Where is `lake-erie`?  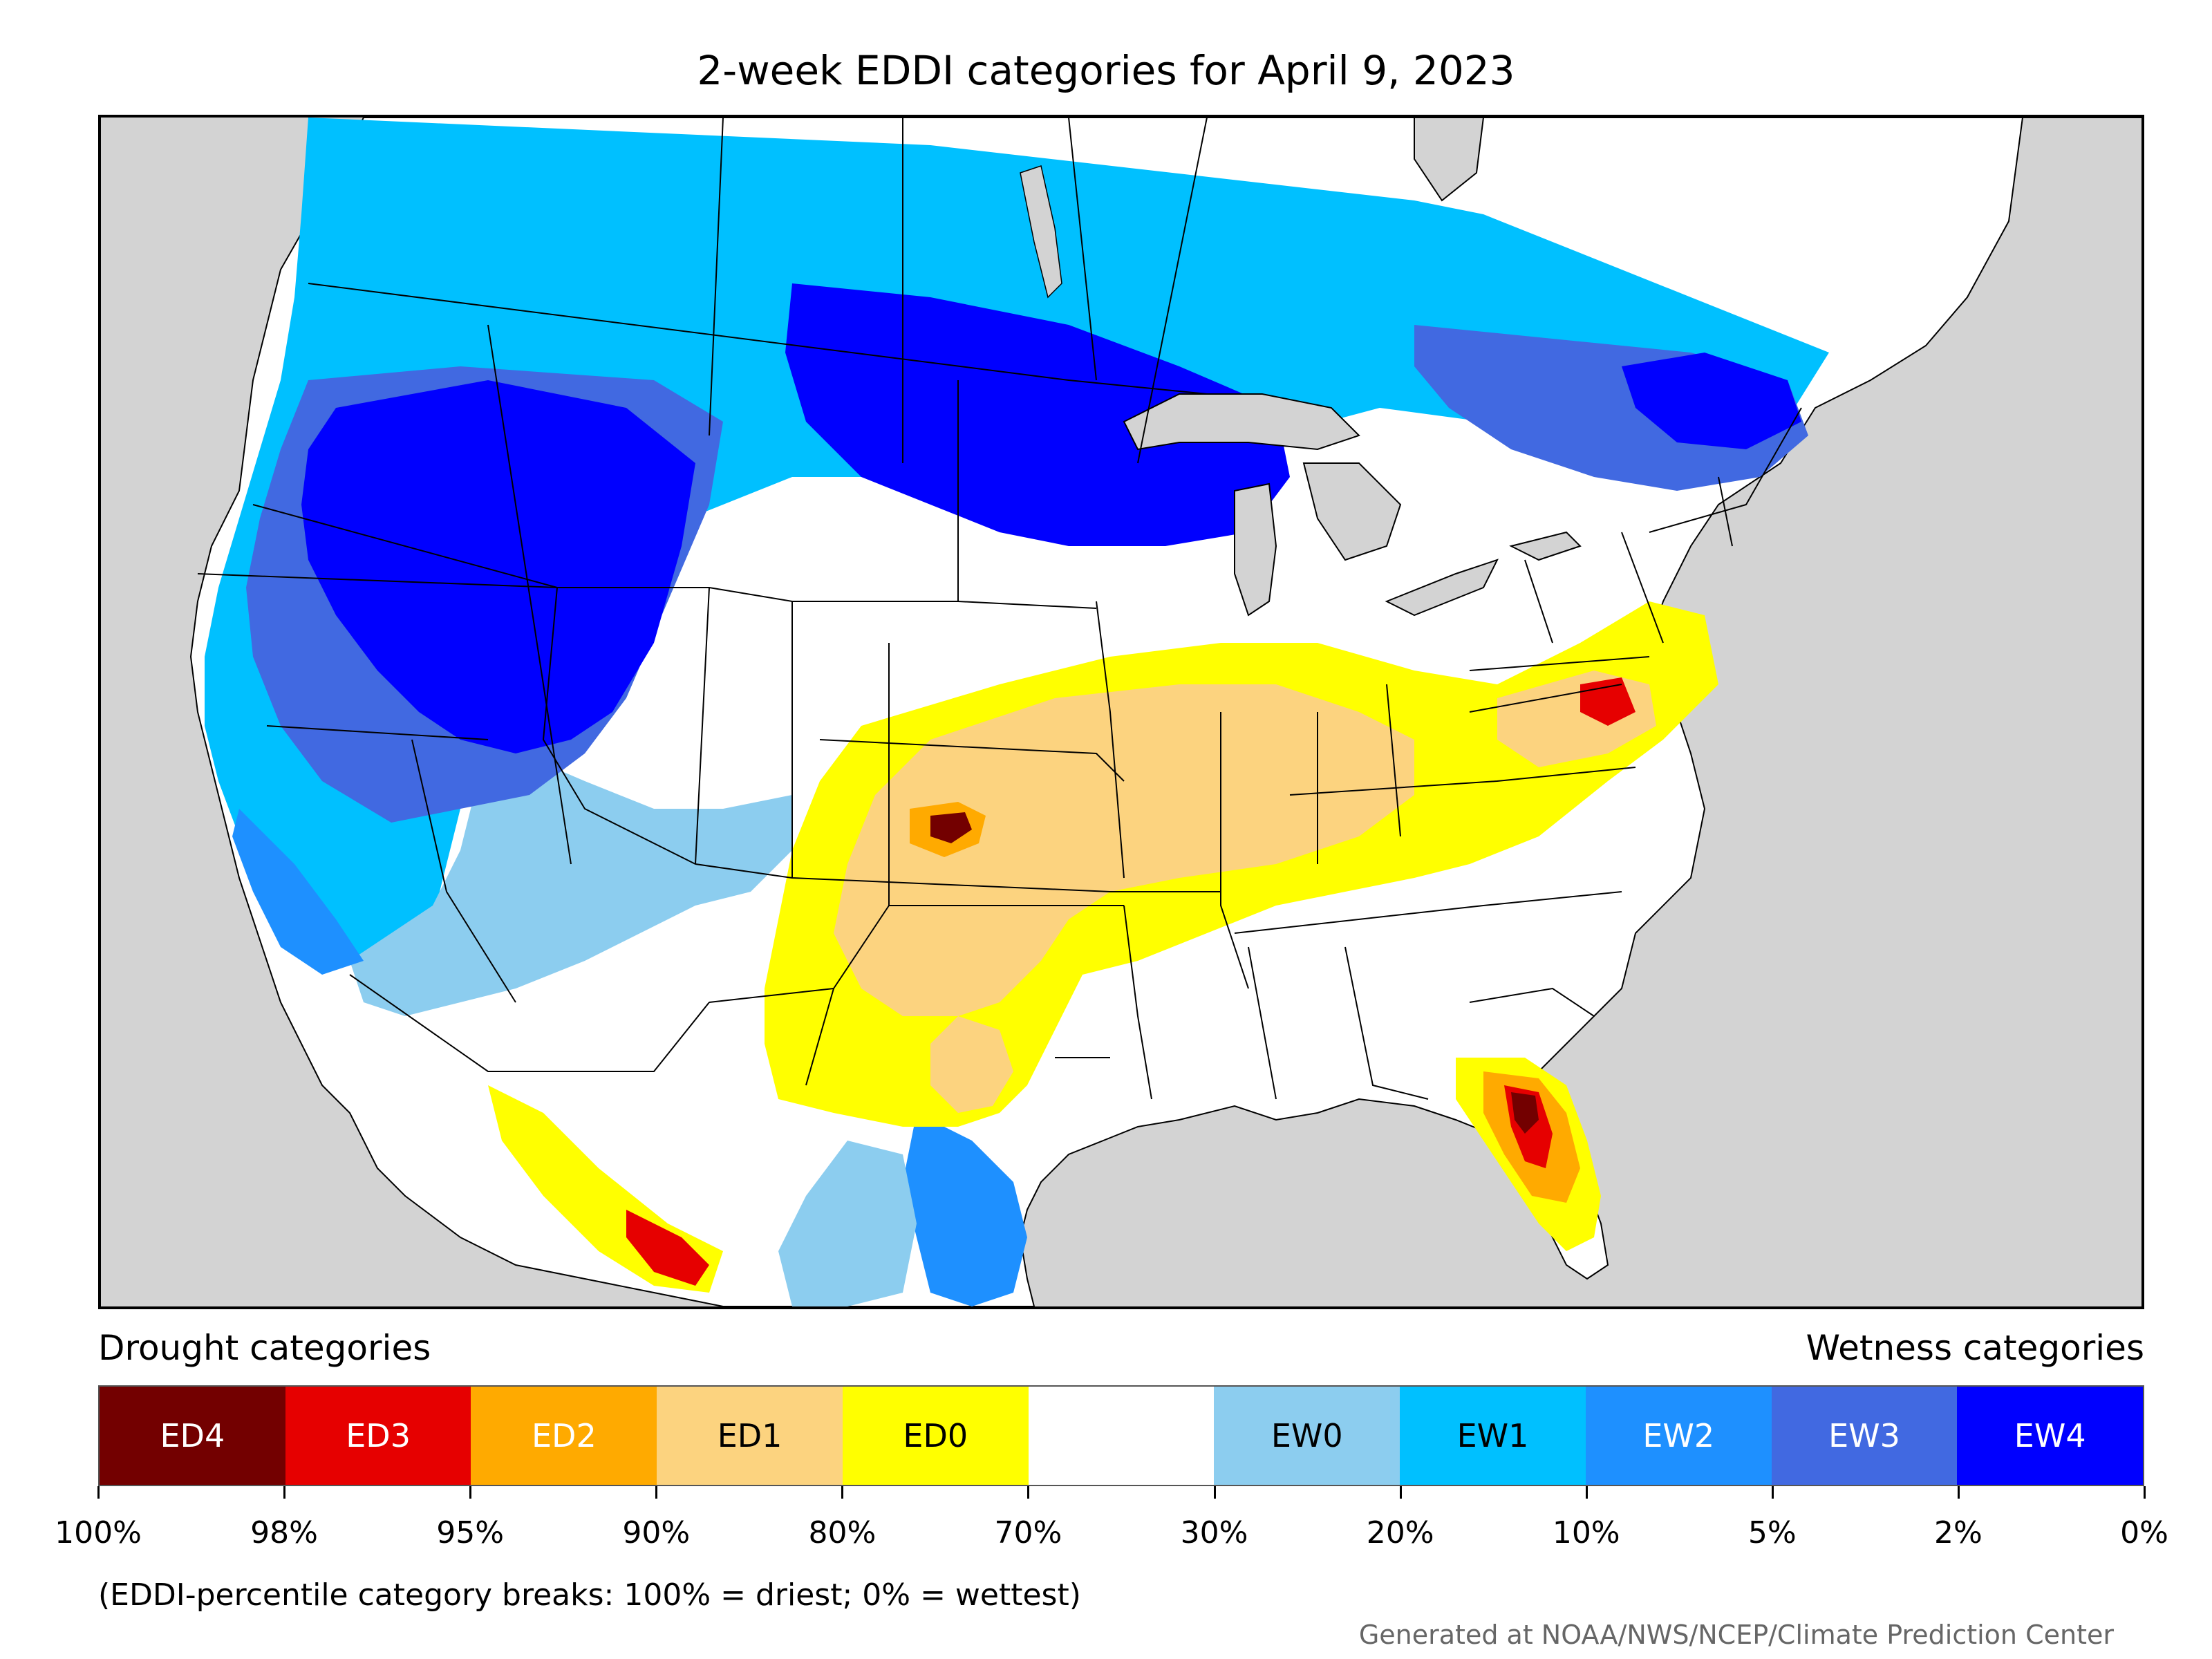
lake-erie is located at coordinates (1442, 588).